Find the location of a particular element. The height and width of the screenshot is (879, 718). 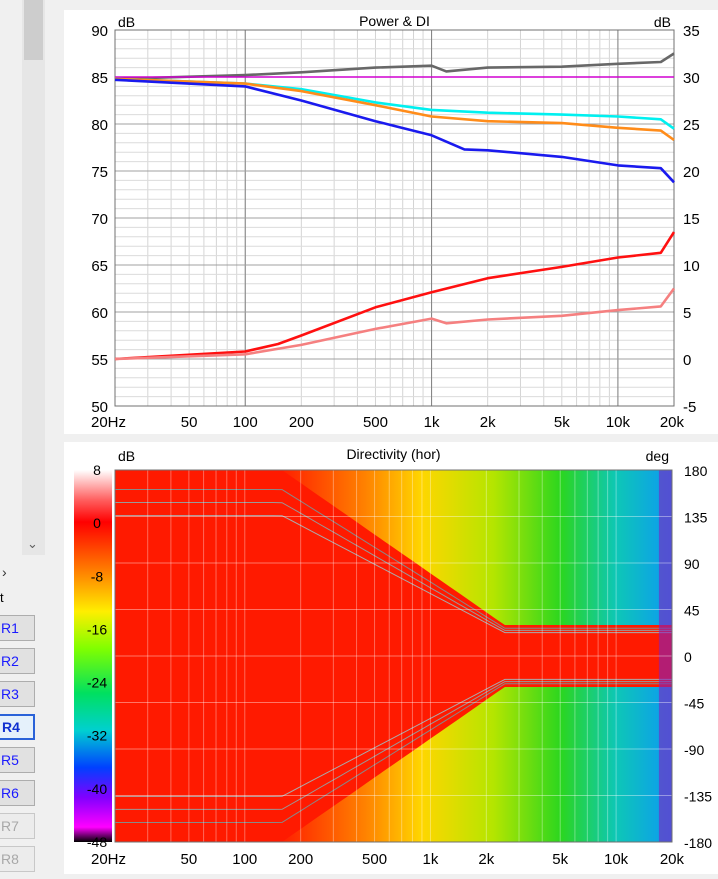

scroll-down-chevron-icon: ⌄ is located at coordinates (32, 543).